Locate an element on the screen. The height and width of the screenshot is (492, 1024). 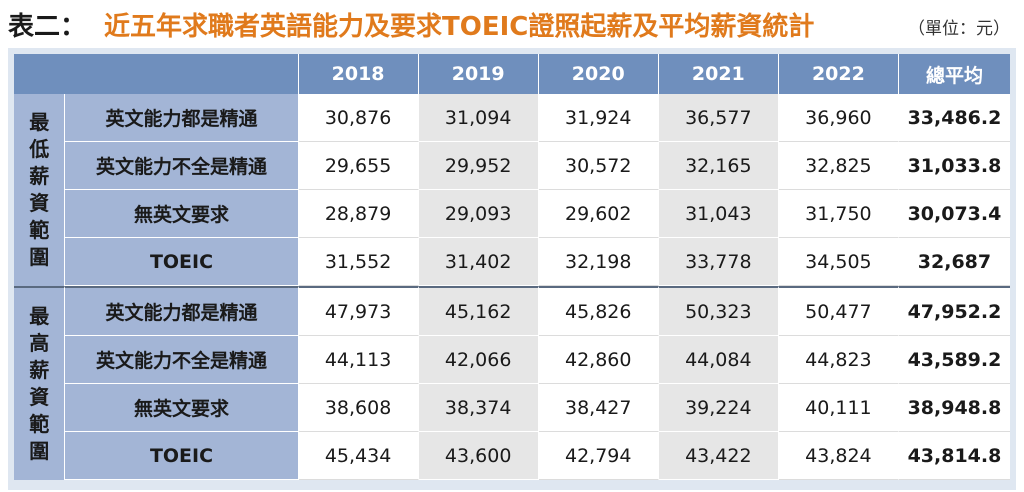
value-cell: 50,477 is located at coordinates (838, 311).